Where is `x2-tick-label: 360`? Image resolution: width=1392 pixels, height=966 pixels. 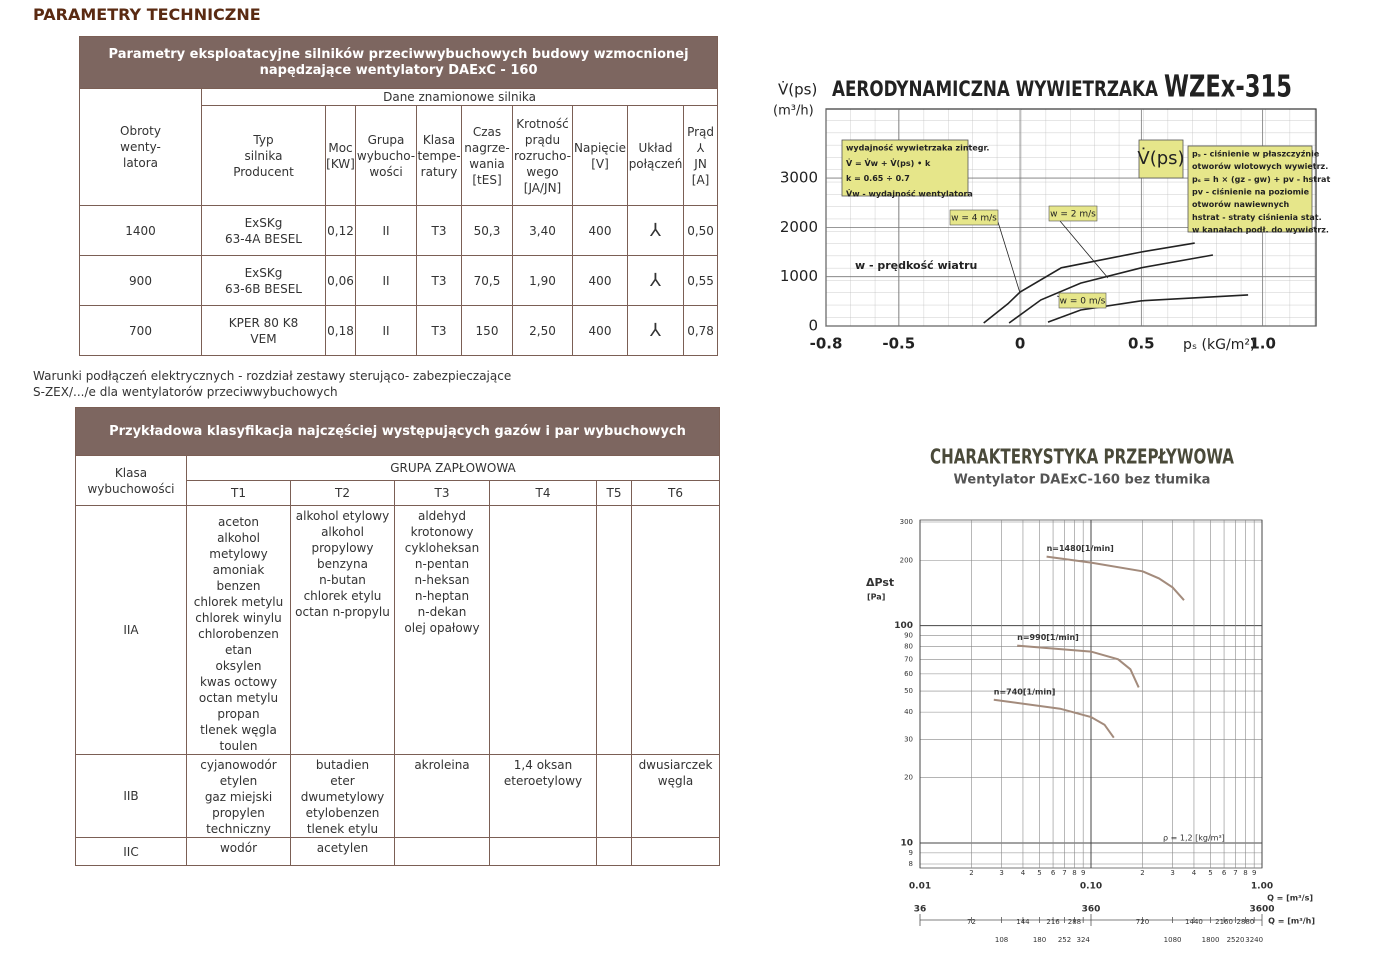
x2-tick-label: 360 is located at coordinates (1091, 910).